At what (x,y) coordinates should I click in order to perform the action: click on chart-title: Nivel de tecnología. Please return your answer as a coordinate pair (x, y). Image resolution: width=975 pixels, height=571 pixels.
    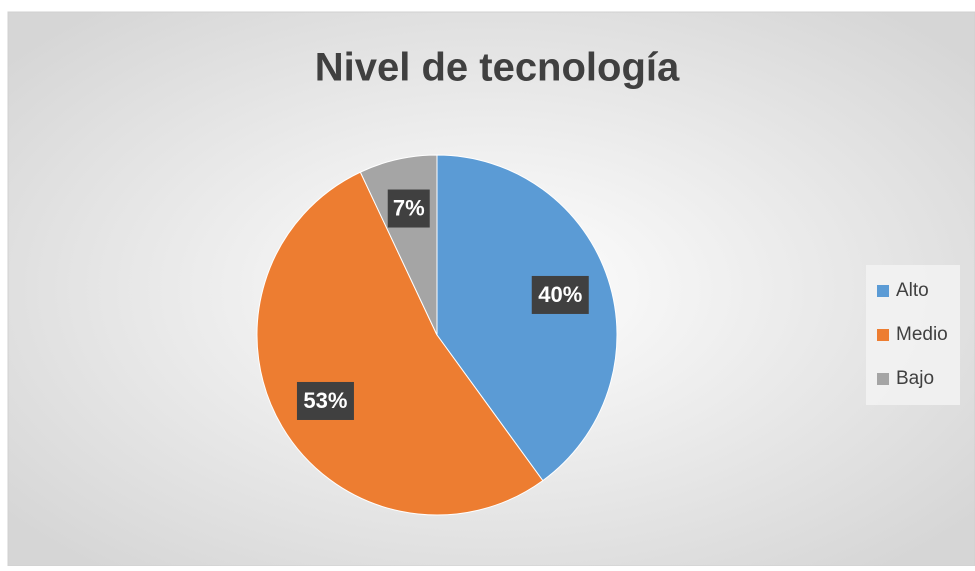
    Looking at the image, I should click on (497, 68).